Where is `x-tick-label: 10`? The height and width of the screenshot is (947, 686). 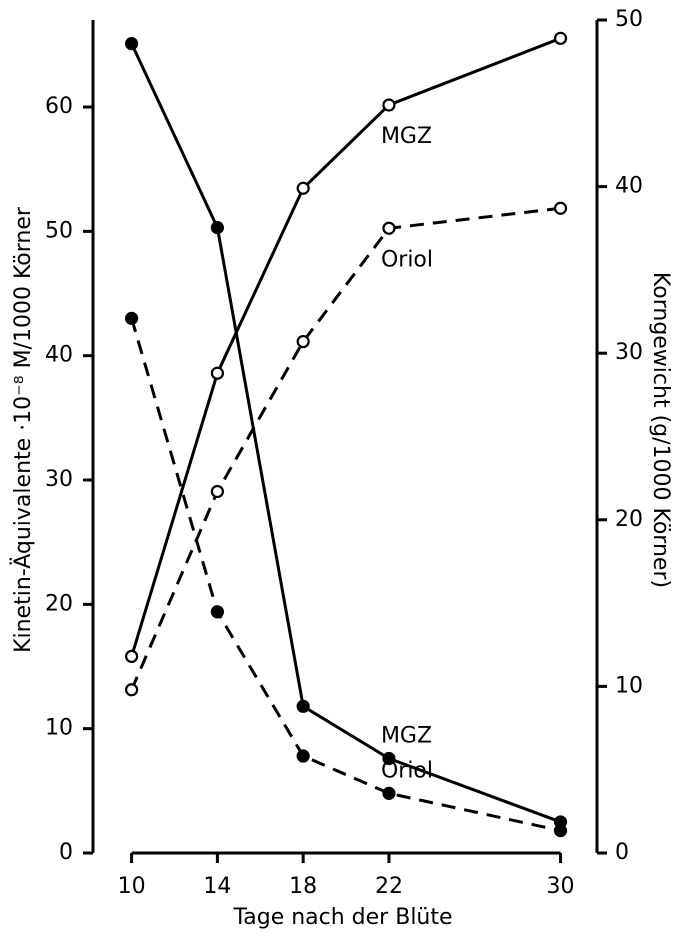 x-tick-label: 10 is located at coordinates (132, 886).